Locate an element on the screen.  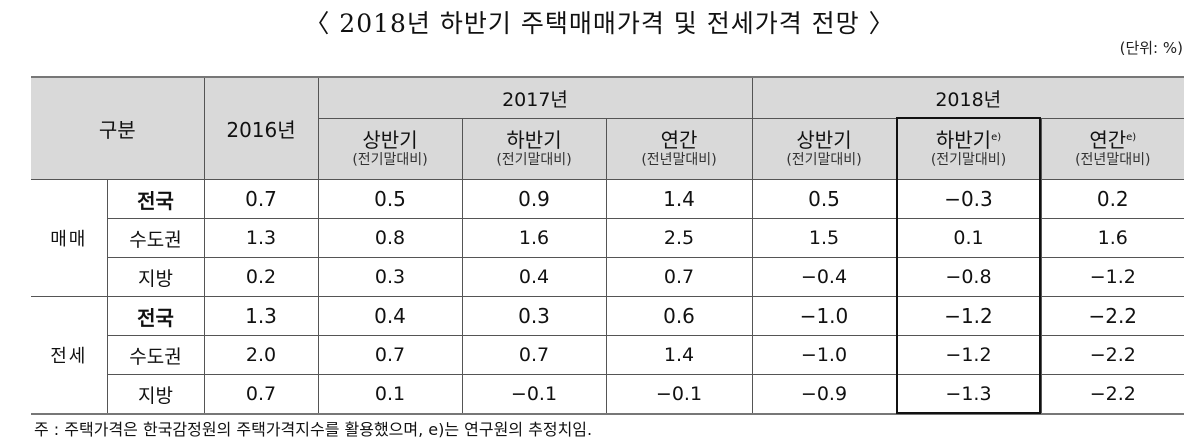
value-cell: 0.9 is located at coordinates (534, 199).